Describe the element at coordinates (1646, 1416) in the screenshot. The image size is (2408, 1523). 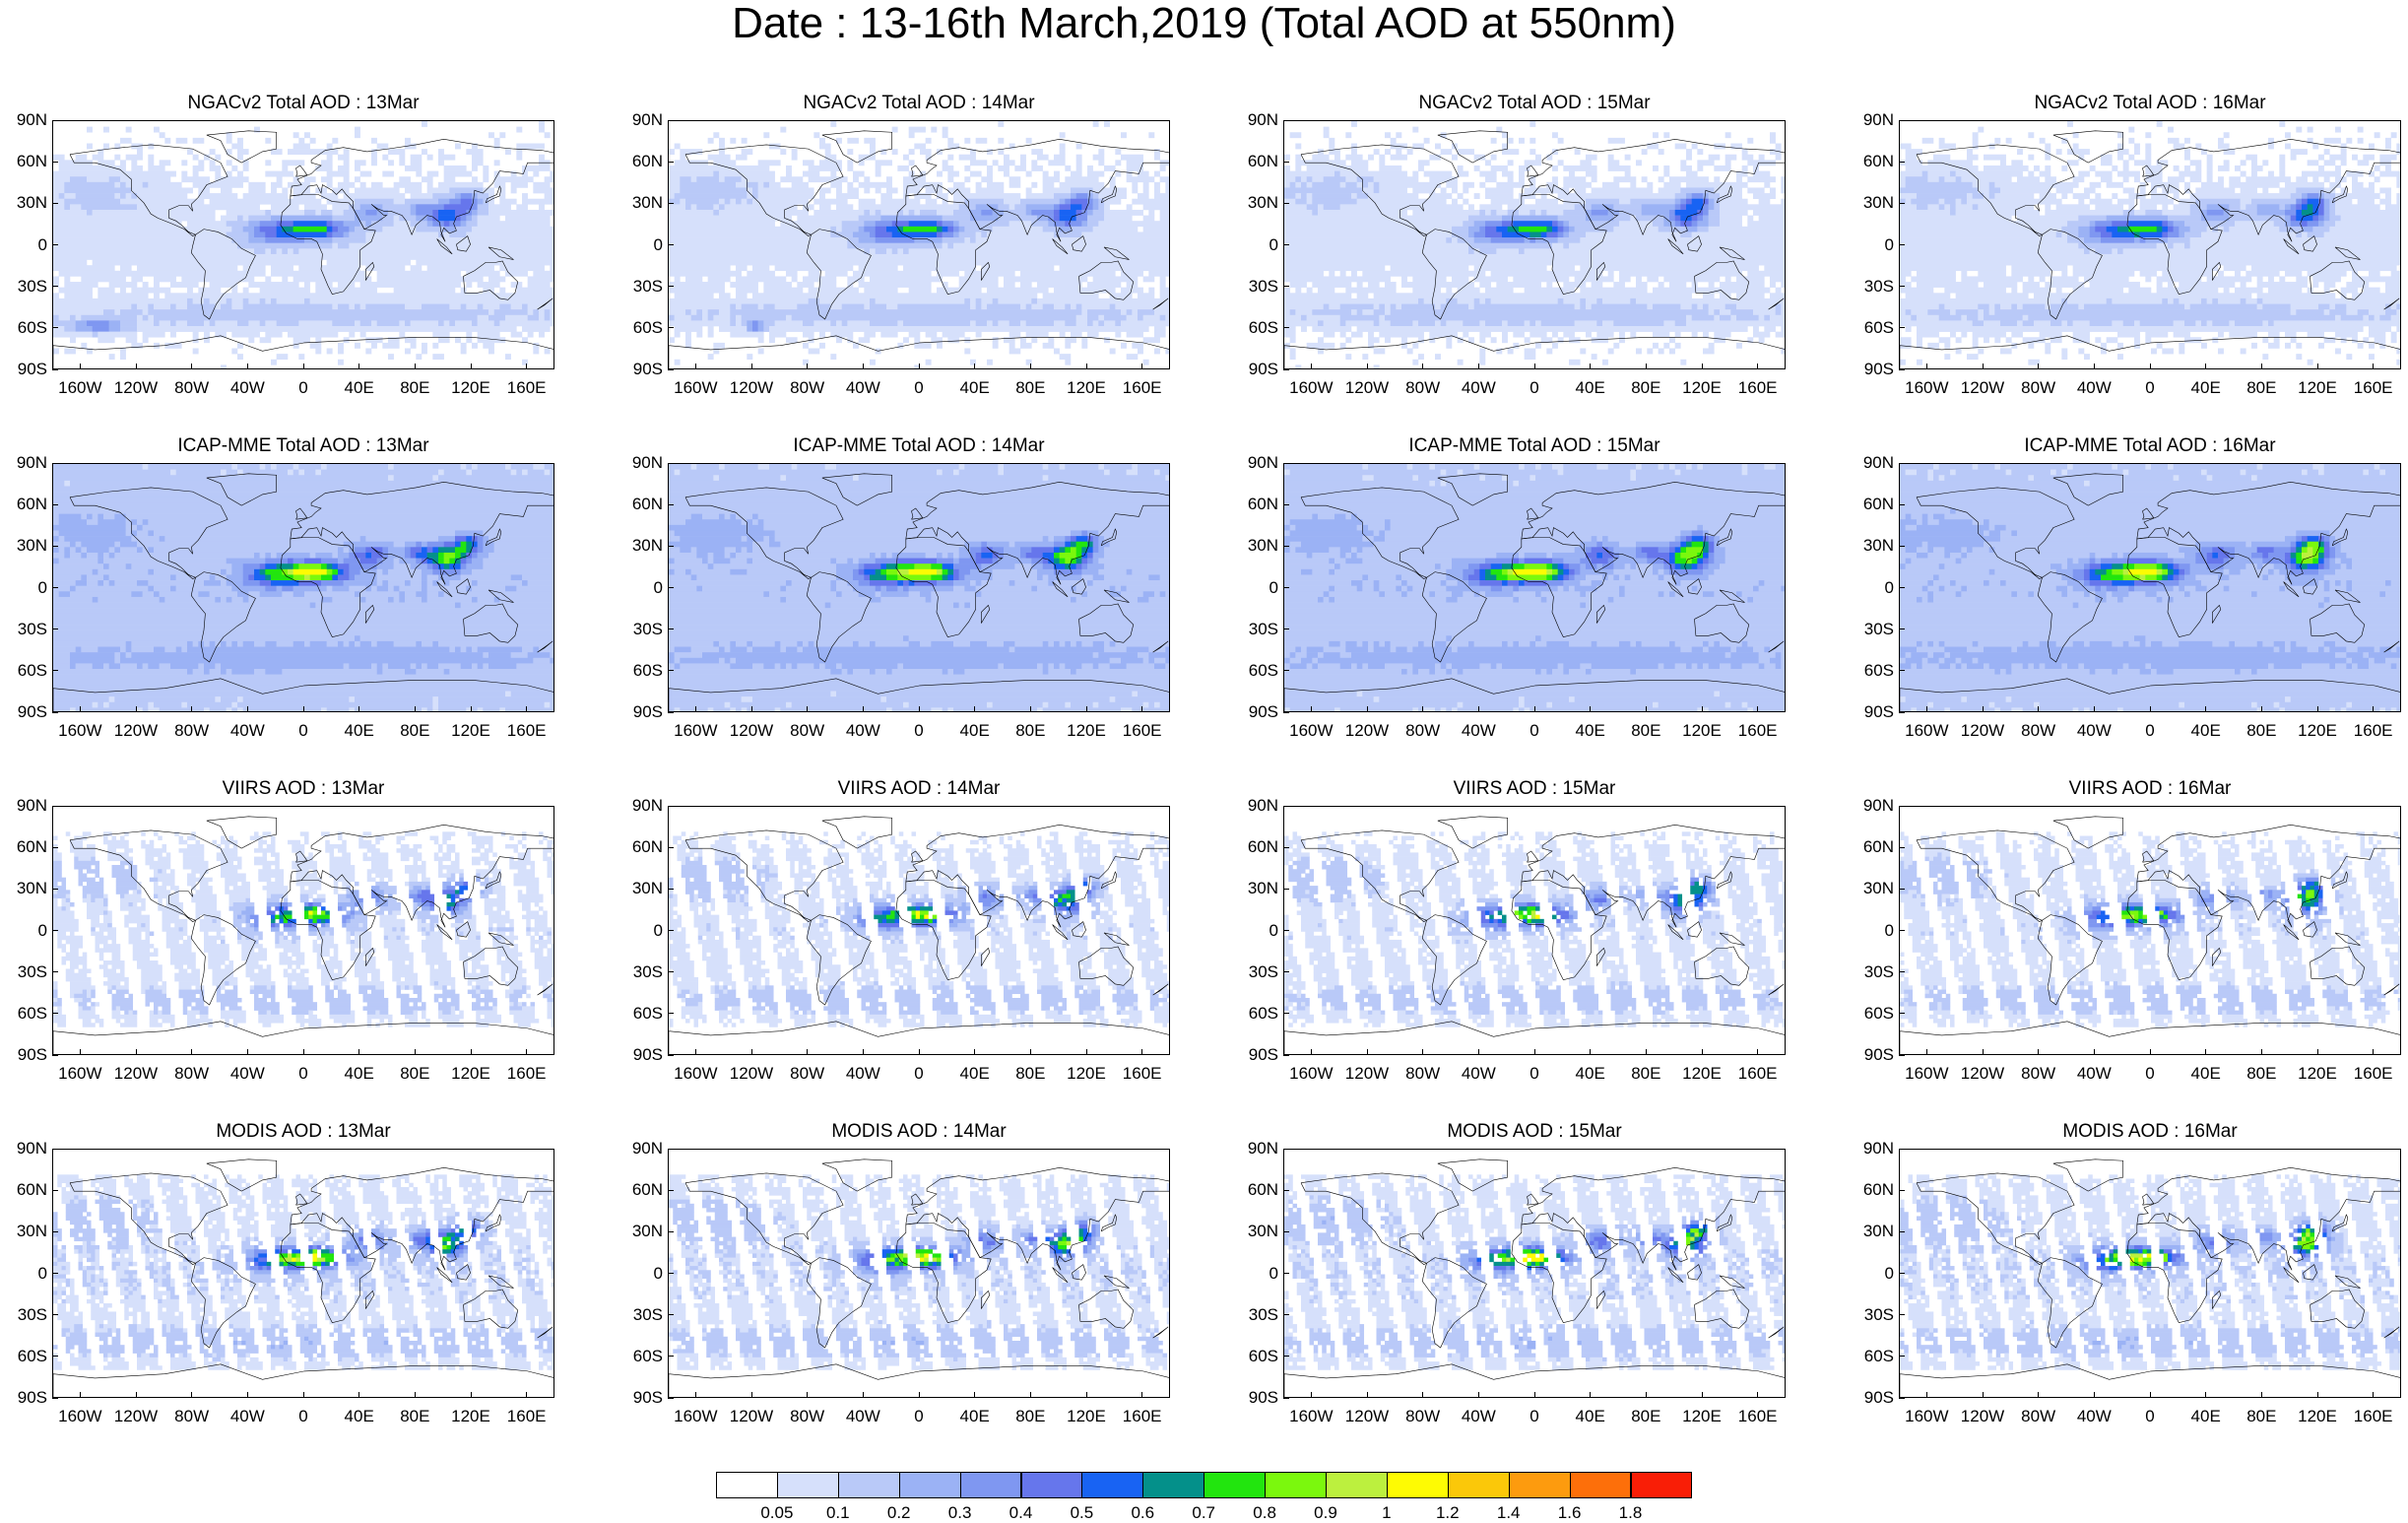
I see `lon-tick-label: 80E` at that location.